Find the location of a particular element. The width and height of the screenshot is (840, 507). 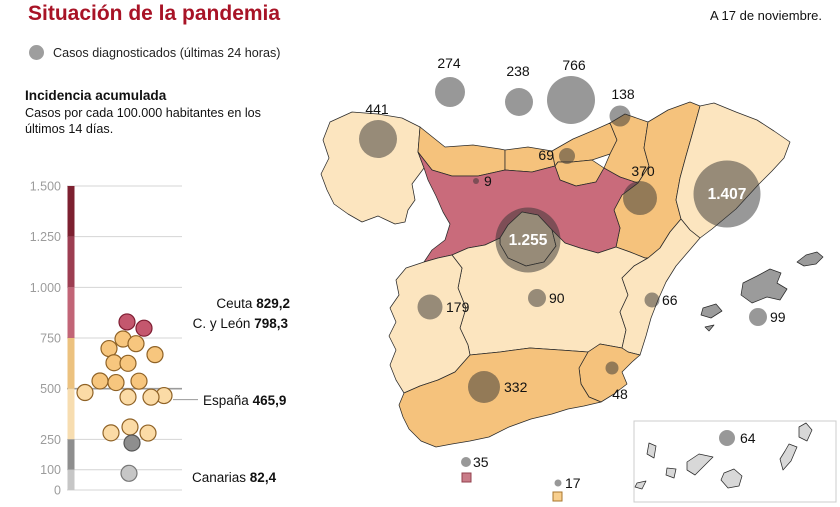

case-bubble-1.255 is located at coordinates (528, 240).